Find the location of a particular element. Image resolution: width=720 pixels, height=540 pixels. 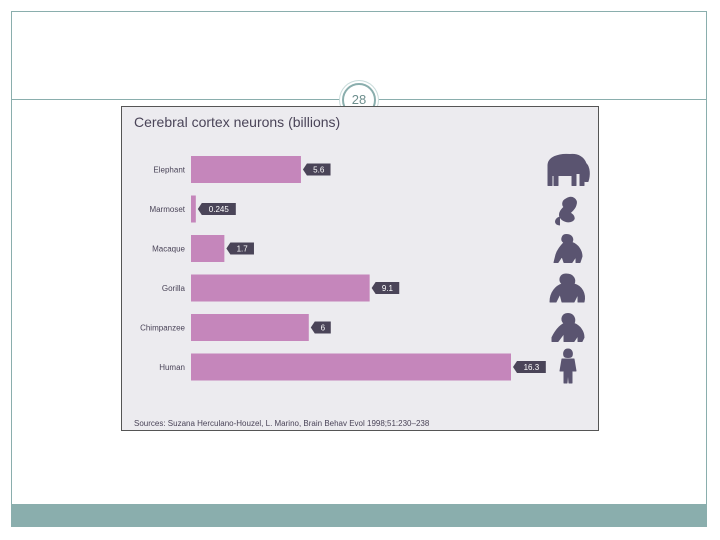

value-label: 6 is located at coordinates (323, 328).